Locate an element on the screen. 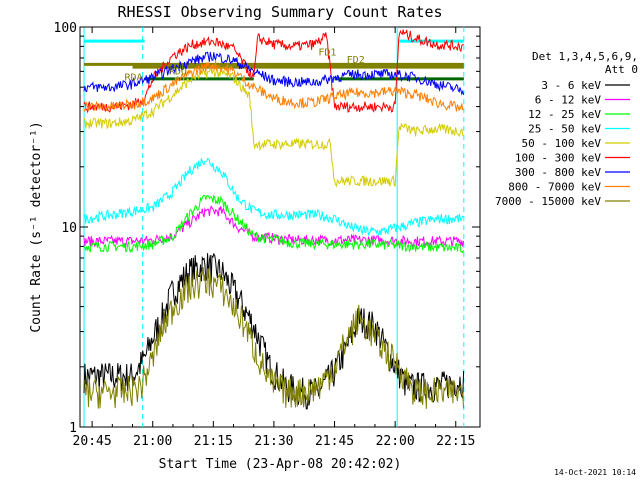 The width and height of the screenshot is (640, 480). x-tick-label-0: 20:45 is located at coordinates (92, 441).